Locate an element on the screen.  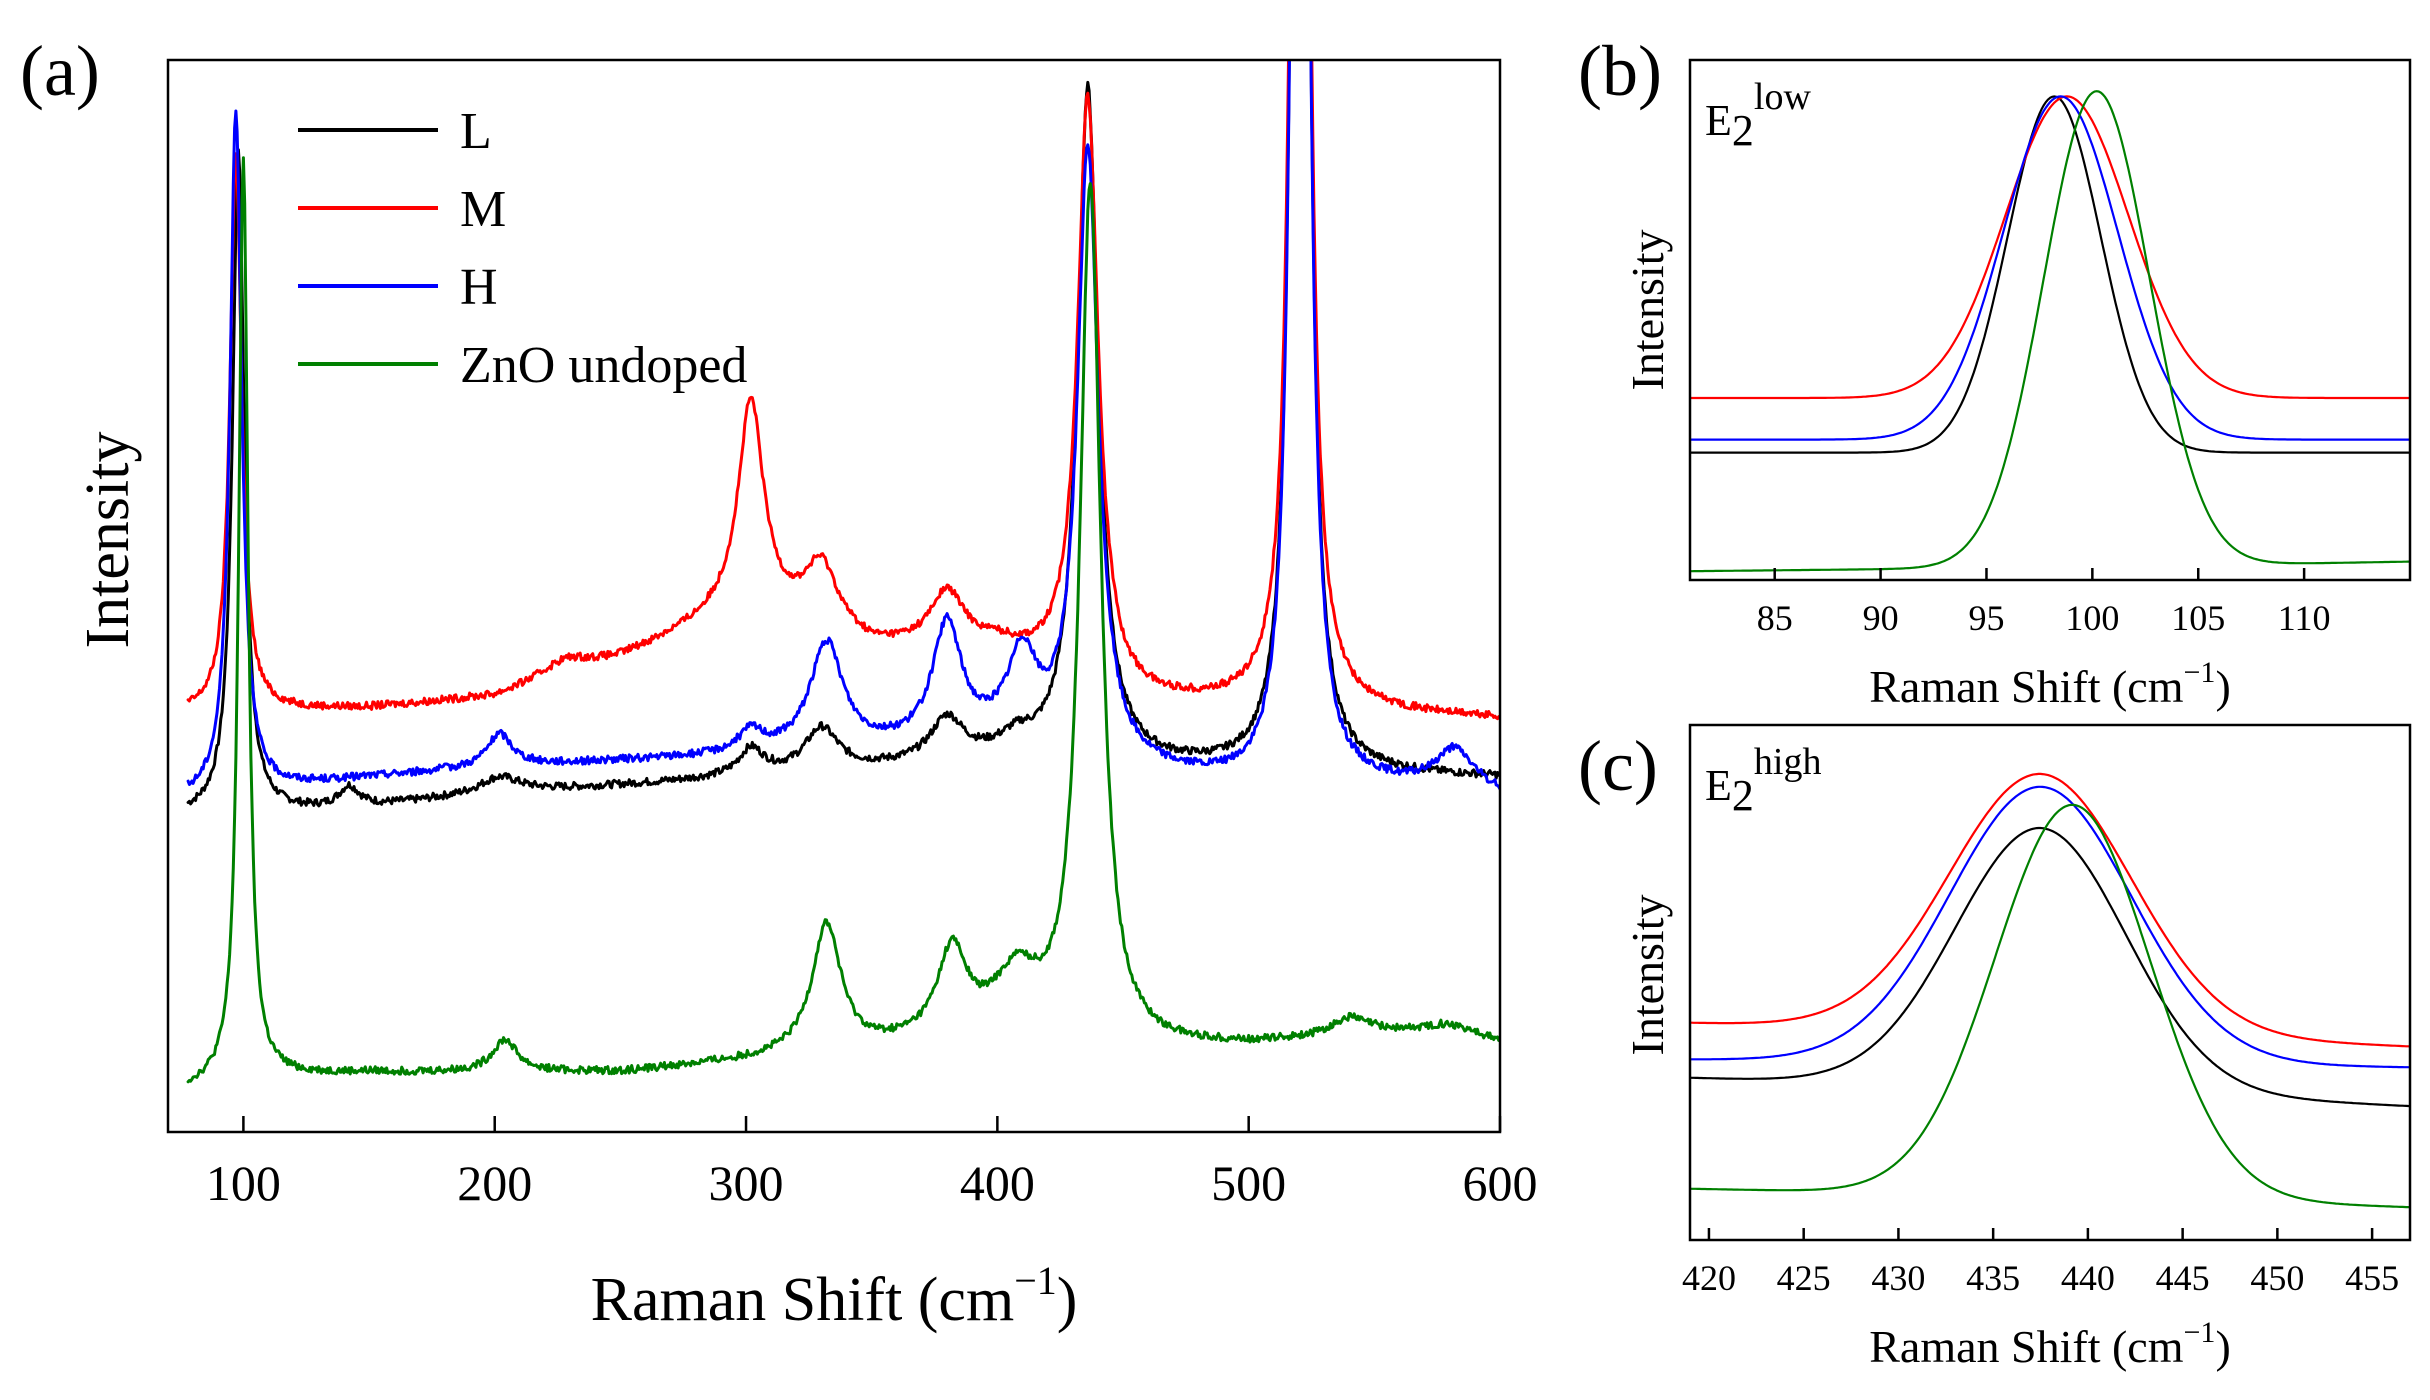
legend-label-zno-undoped: ZnO undoped is located at coordinates (603, 365).